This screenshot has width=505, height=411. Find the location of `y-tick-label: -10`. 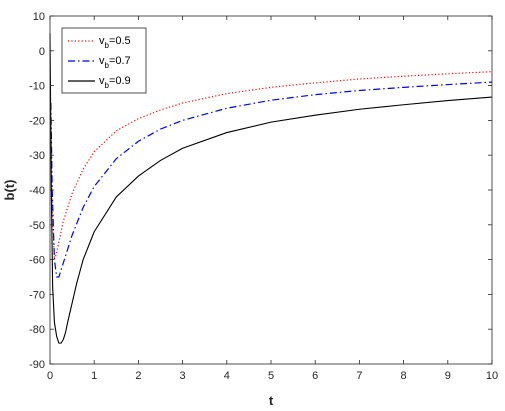

y-tick-label: -10 is located at coordinates (37, 87).